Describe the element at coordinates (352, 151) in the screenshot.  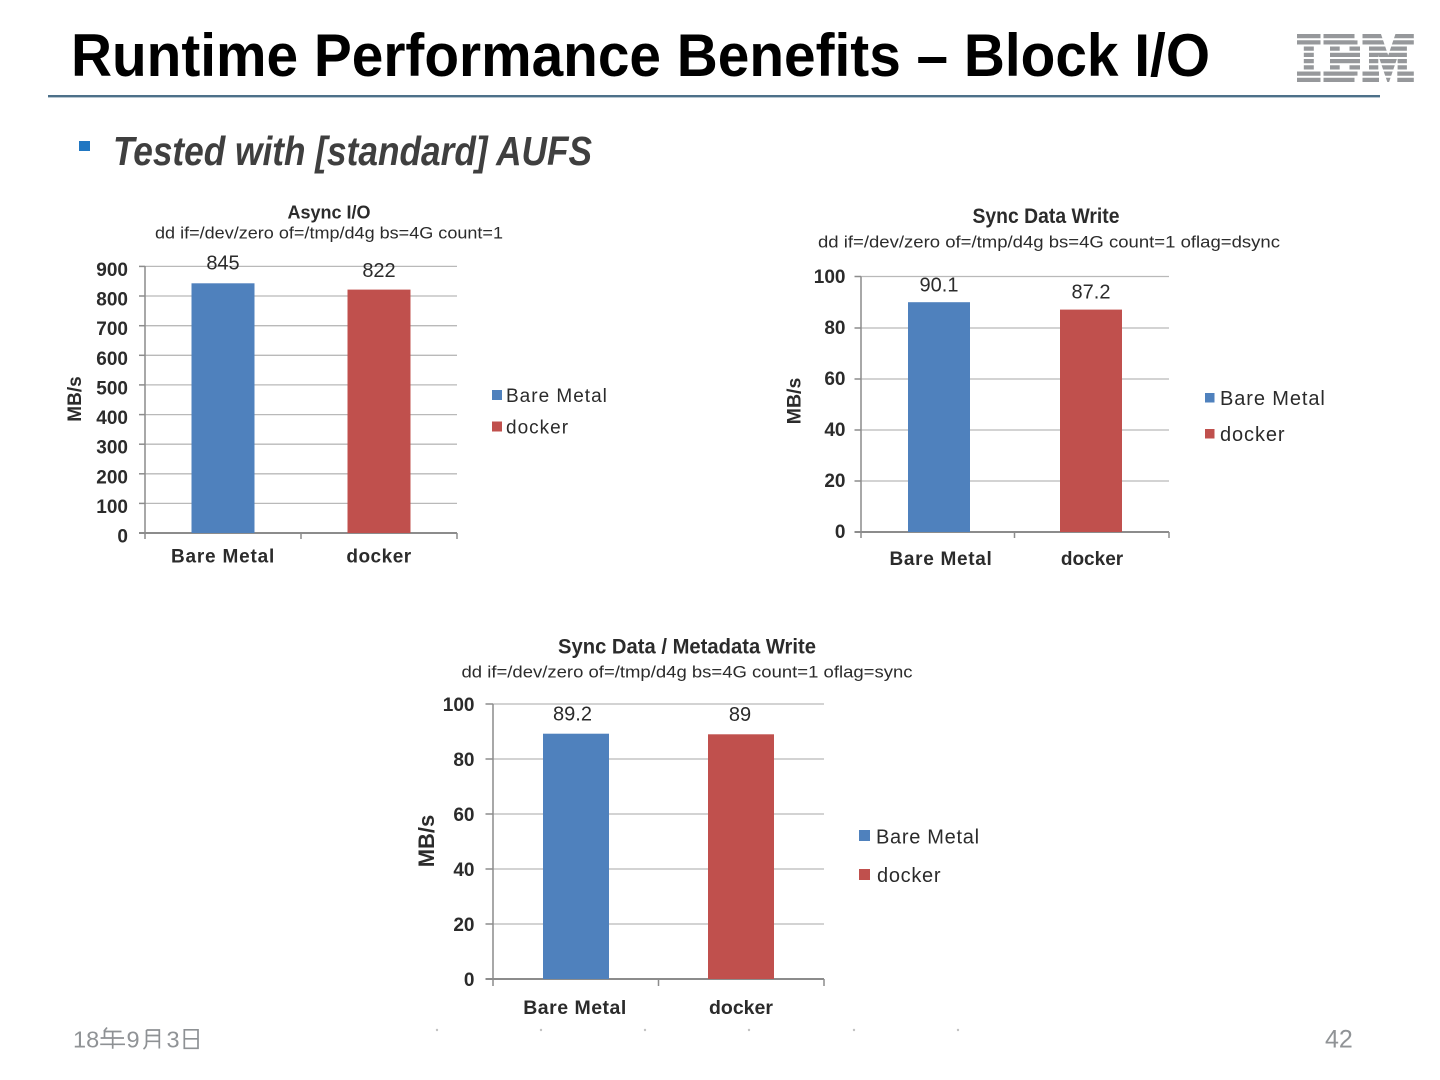
I see `svg-text: Tested with [standard] AUFS` at that location.